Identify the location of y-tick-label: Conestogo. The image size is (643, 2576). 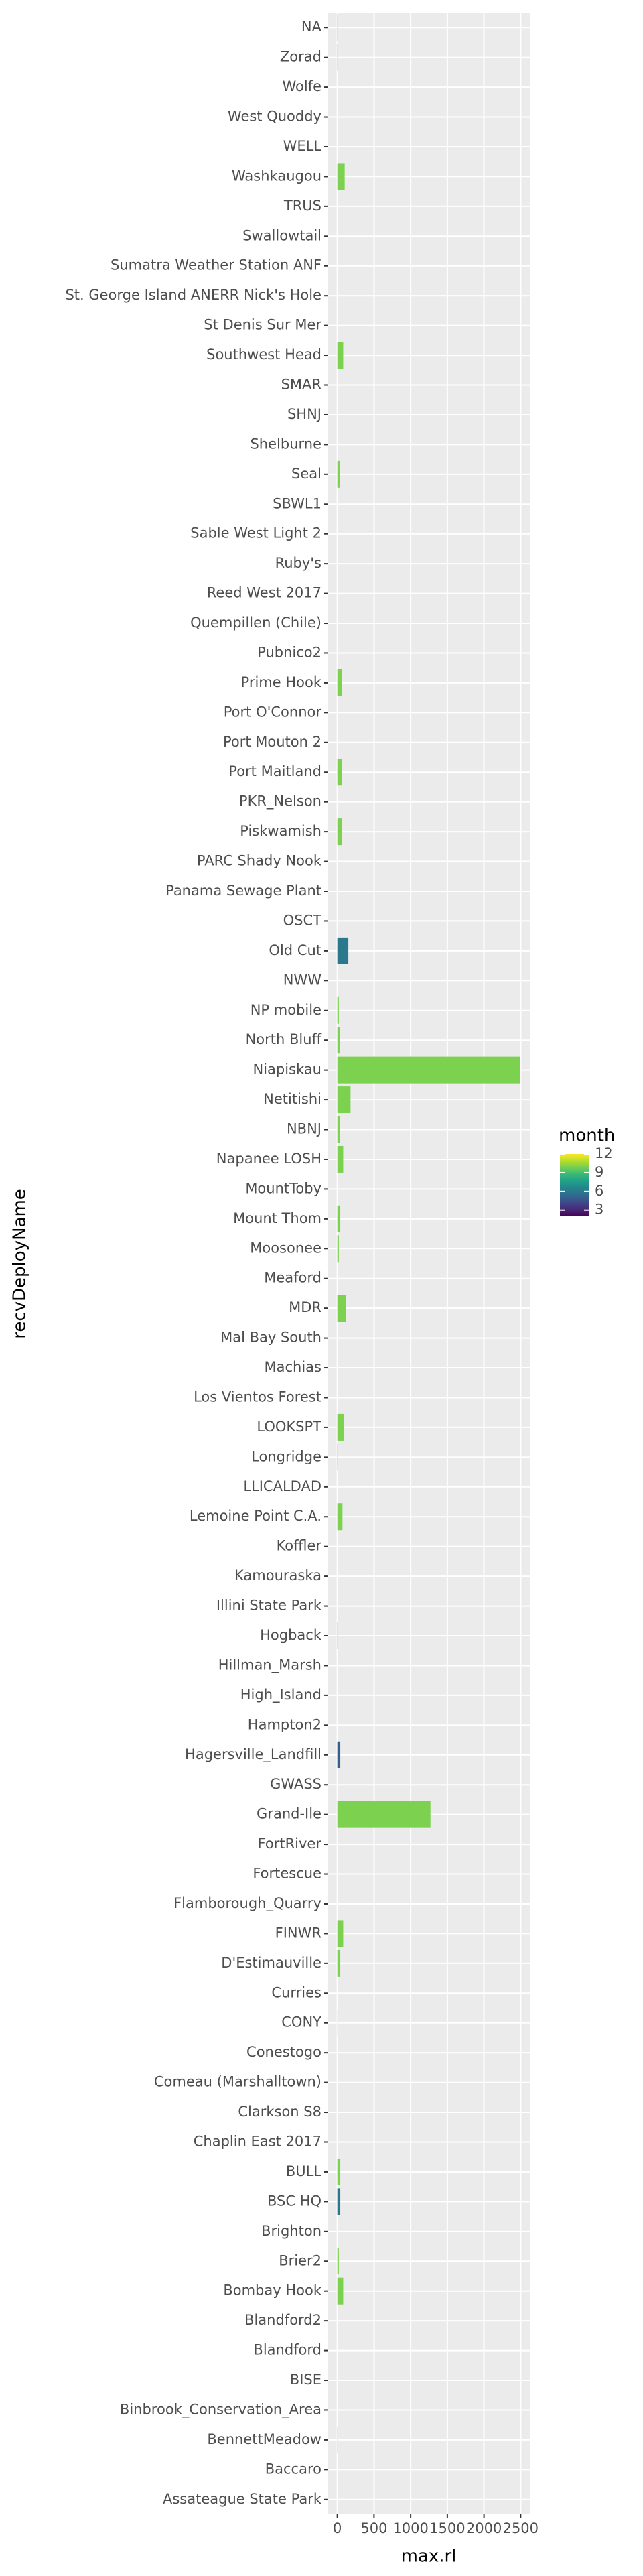
(284, 2052).